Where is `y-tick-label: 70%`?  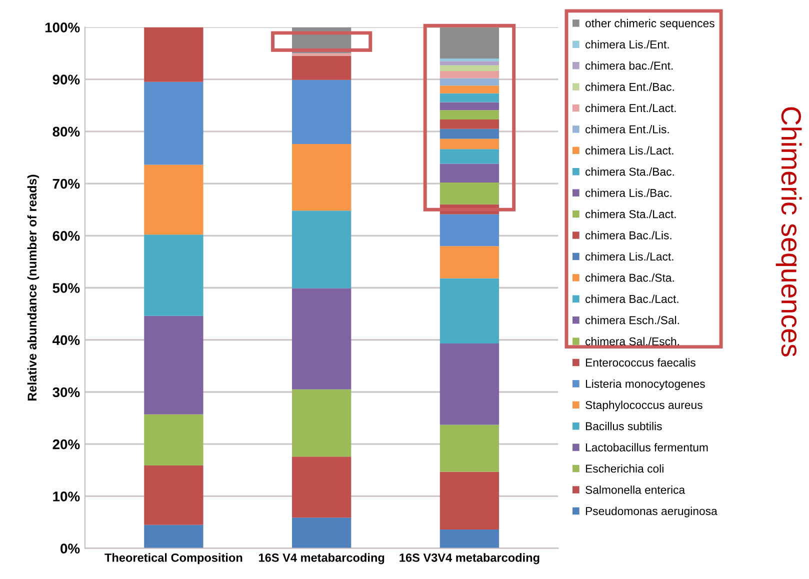 y-tick-label: 70% is located at coordinates (66, 183).